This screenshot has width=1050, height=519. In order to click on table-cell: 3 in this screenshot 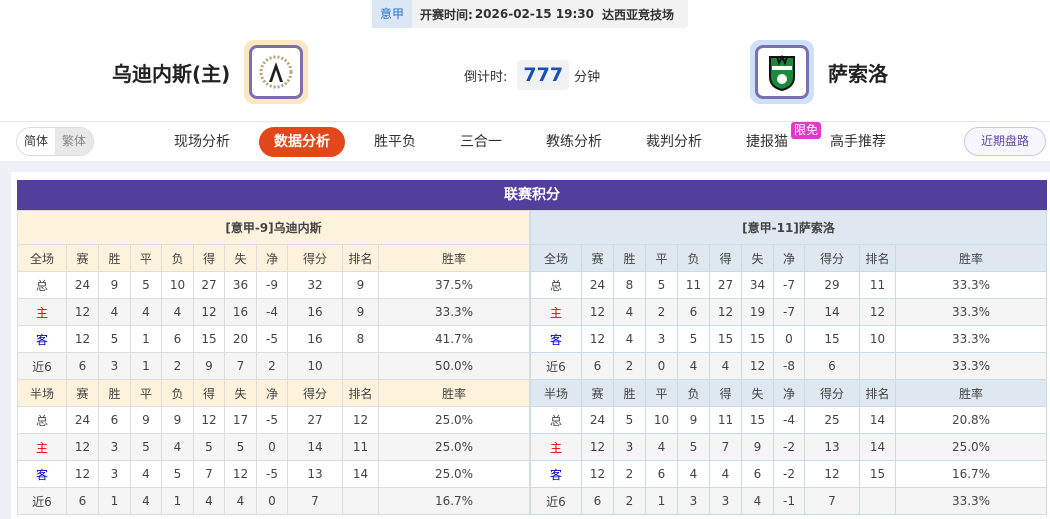, I will do `click(114, 447)`.